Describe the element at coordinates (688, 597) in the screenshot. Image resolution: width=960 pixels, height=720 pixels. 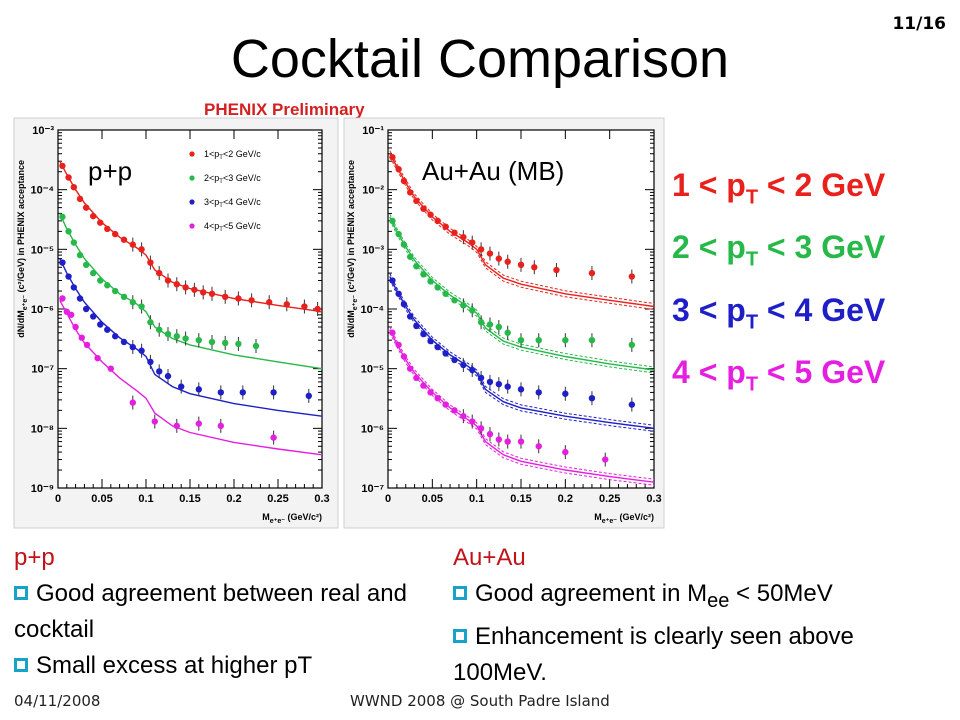
I see `auau-note-1: Good agreement in Mee < 50MeV` at that location.